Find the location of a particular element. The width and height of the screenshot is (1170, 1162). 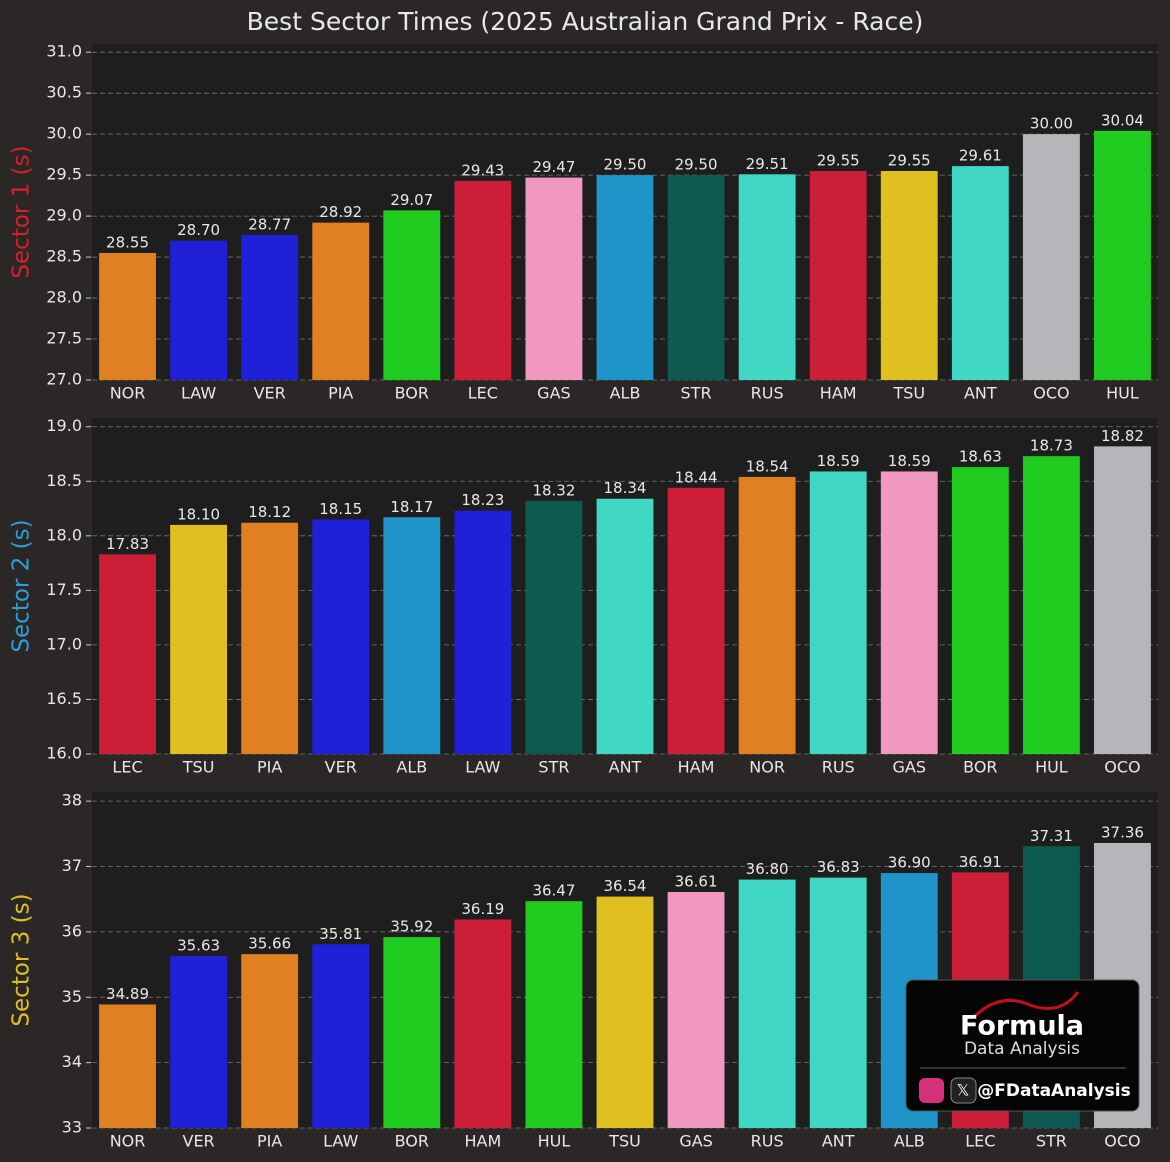

x-tick-label: GAS is located at coordinates (696, 1141).